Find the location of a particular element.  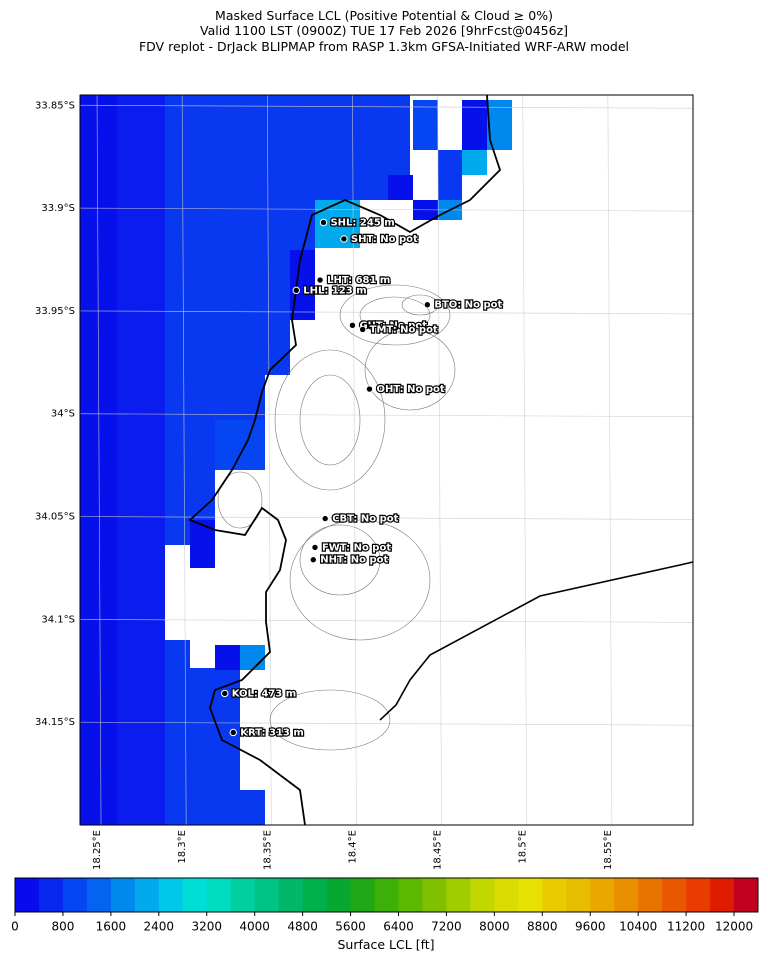

station-label: SHT: No pot is located at coordinates (384, 239).